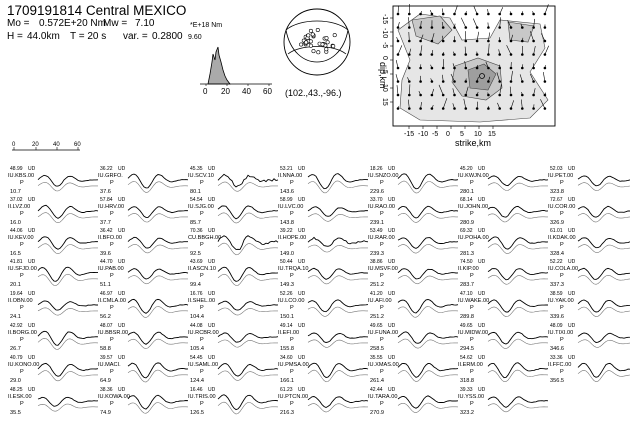 This screenshot has width=630, height=425. What do you see at coordinates (195, 254) in the screenshot?
I see `azimuth-label: 92.5` at bounding box center [195, 254].